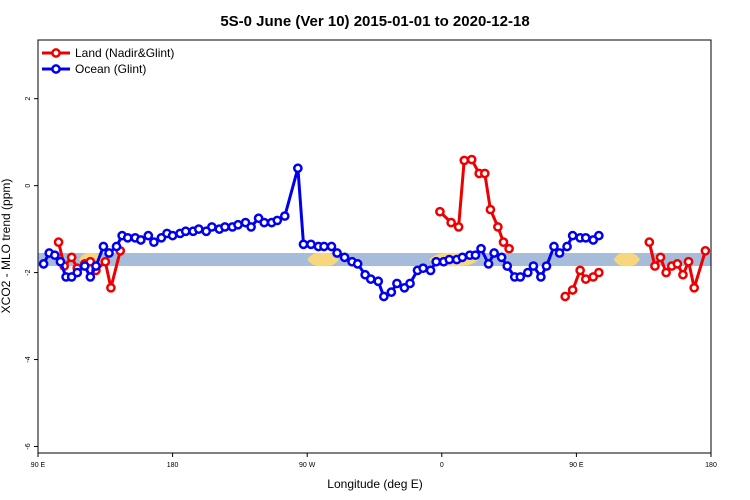 Image resolution: width=750 pixels, height=500 pixels. I want to click on y-tick-label: -4, so click(28, 359).